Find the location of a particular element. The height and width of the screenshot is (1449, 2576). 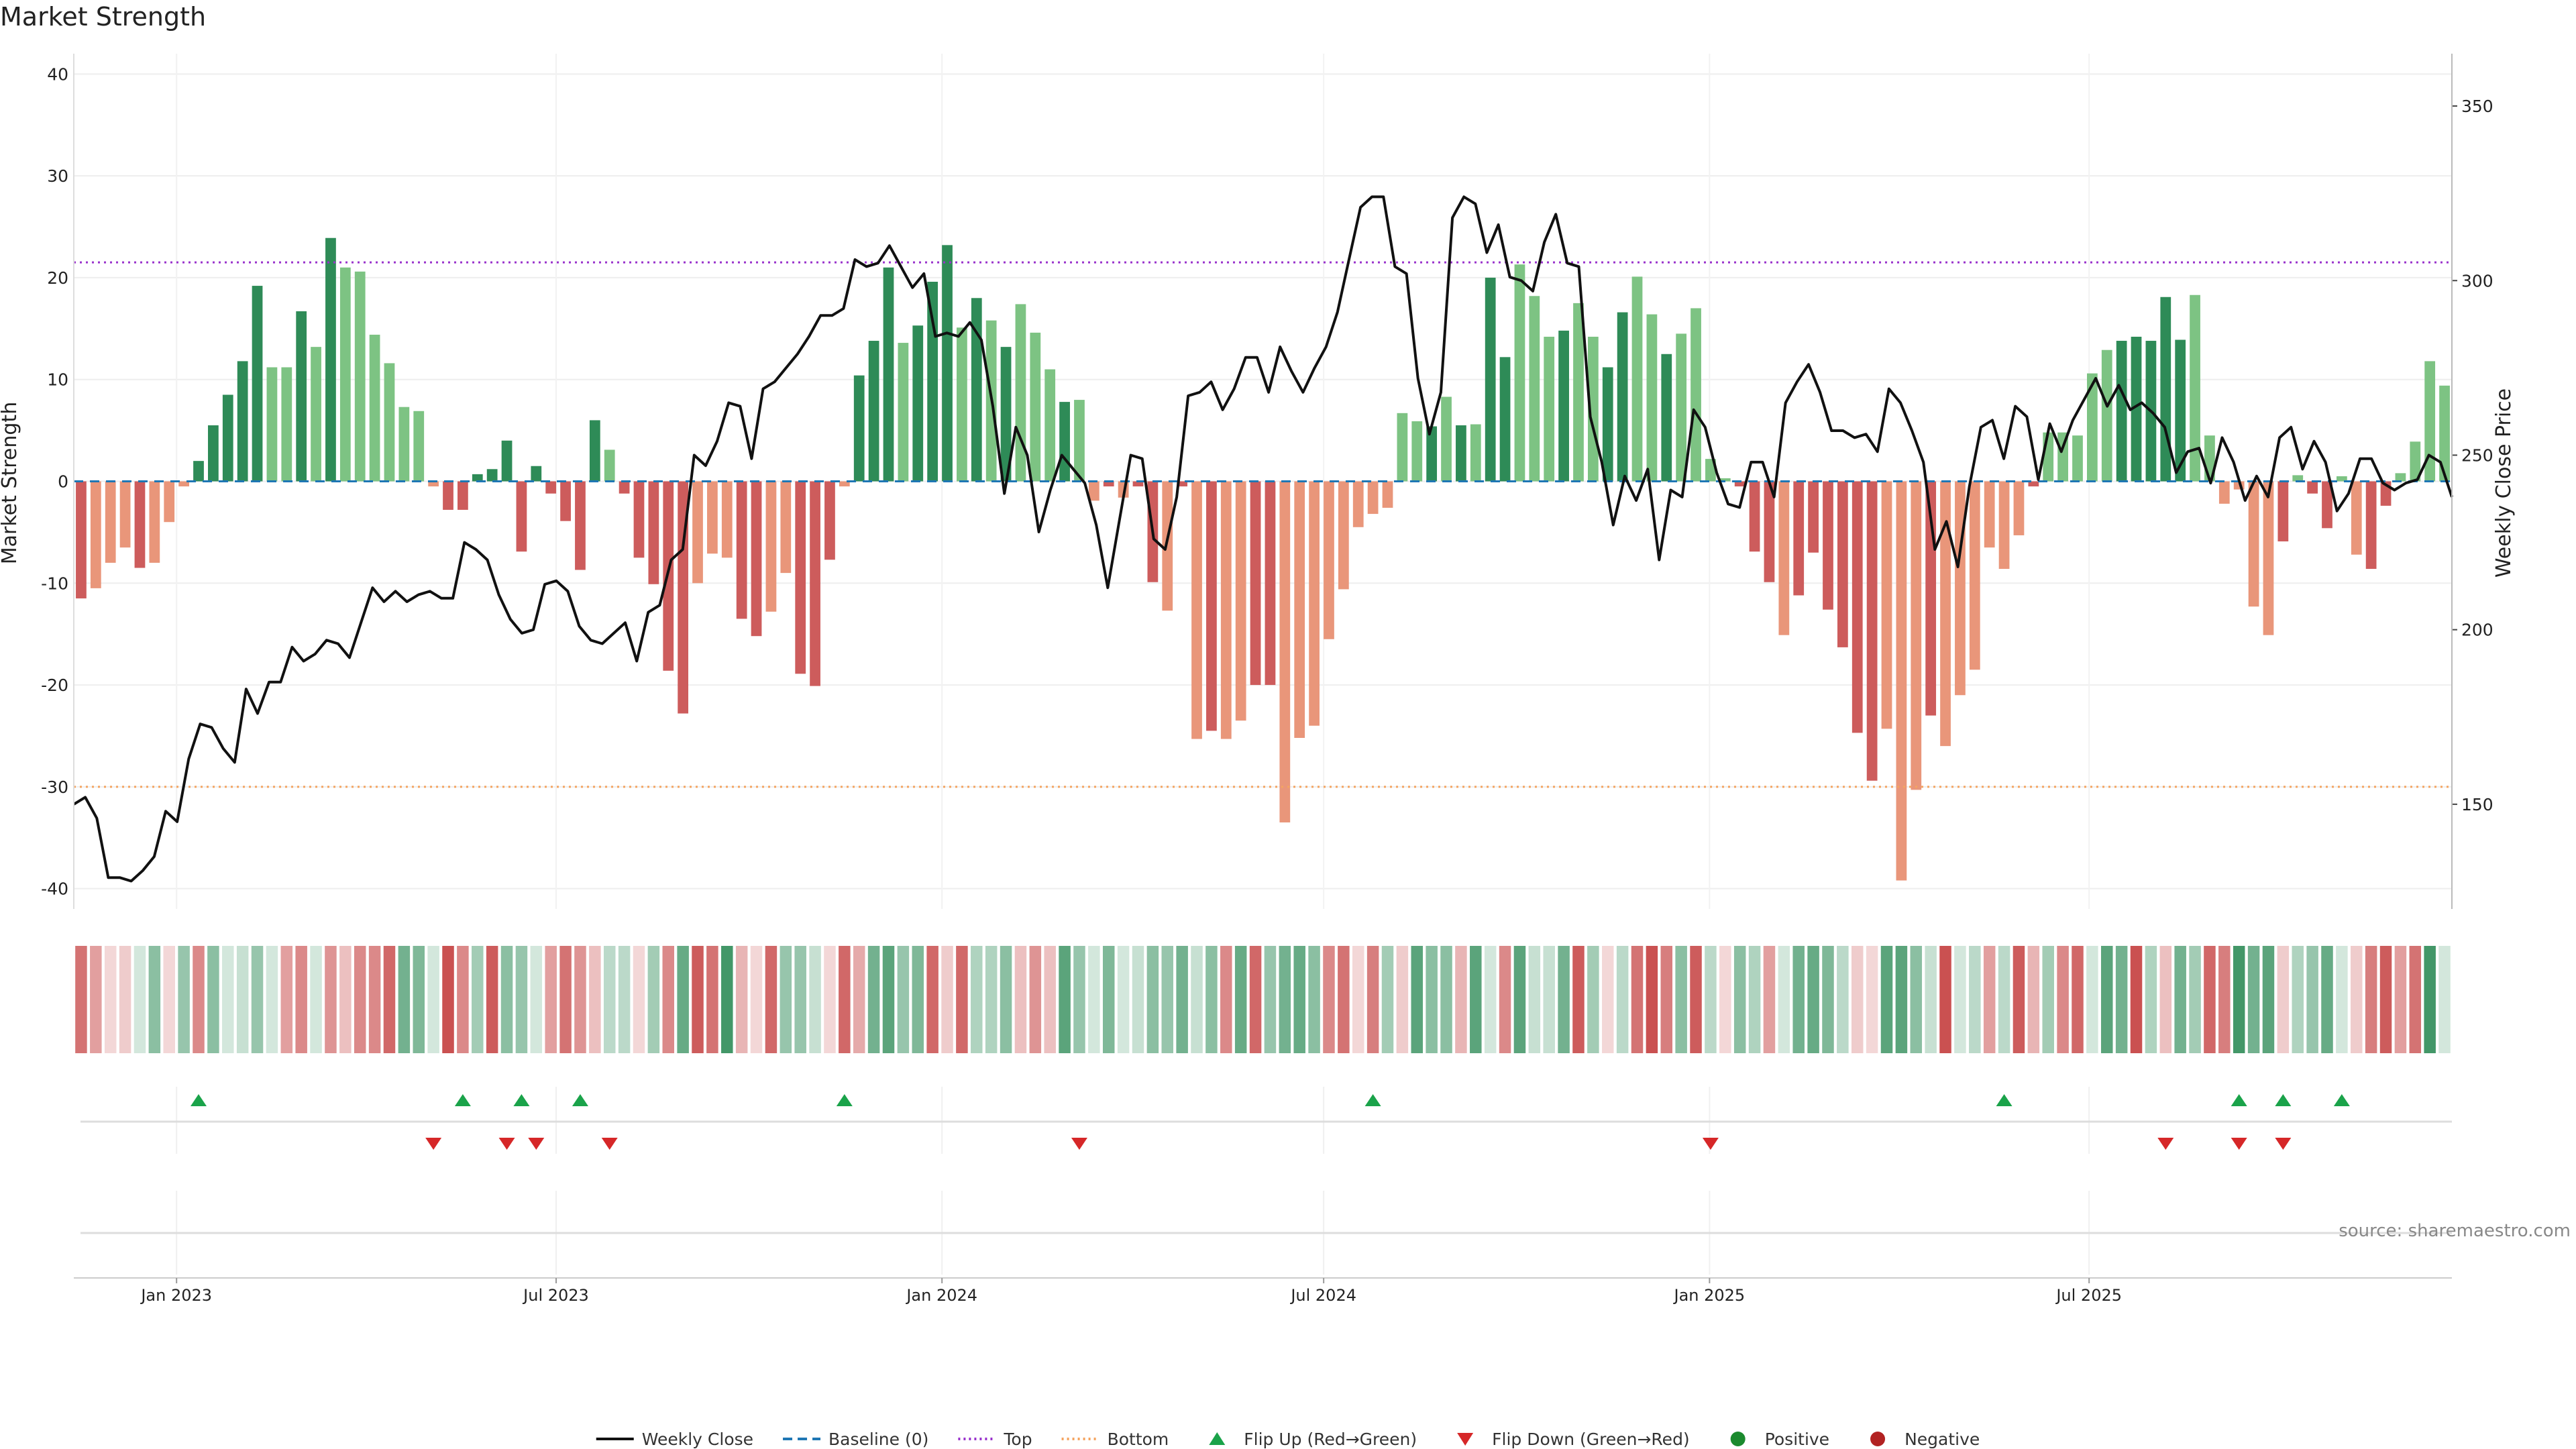

legend-item-flip_up: Flip Up (Red→Green) is located at coordinates (1313, 1439).